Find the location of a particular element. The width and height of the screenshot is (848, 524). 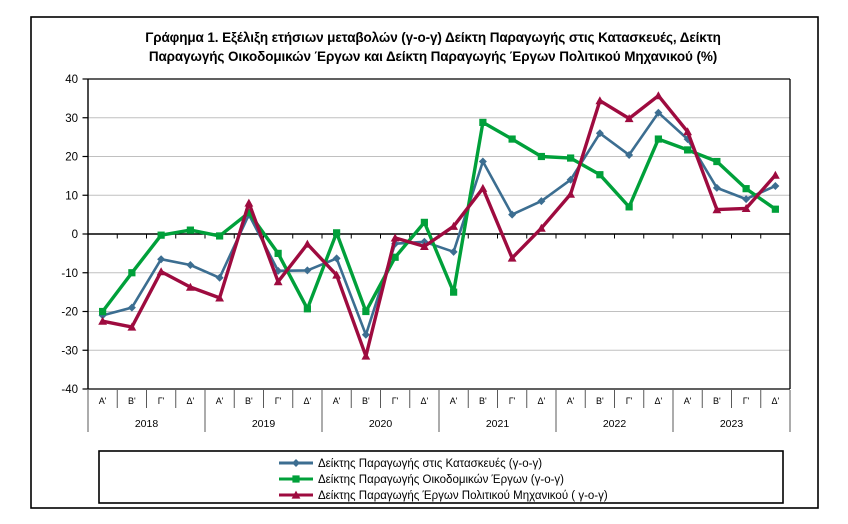

x-axis-year-label: 2019 is located at coordinates (264, 424).